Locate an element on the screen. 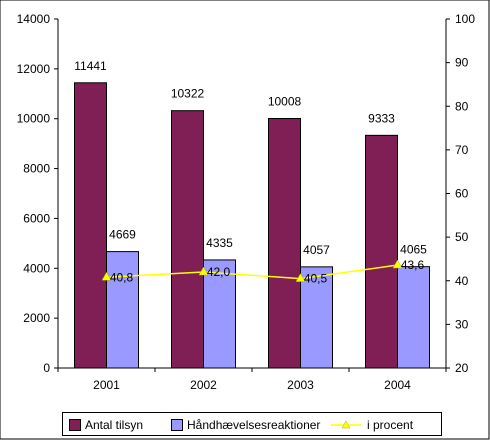  y-left-tick-label: 0 is located at coordinates (46, 368).